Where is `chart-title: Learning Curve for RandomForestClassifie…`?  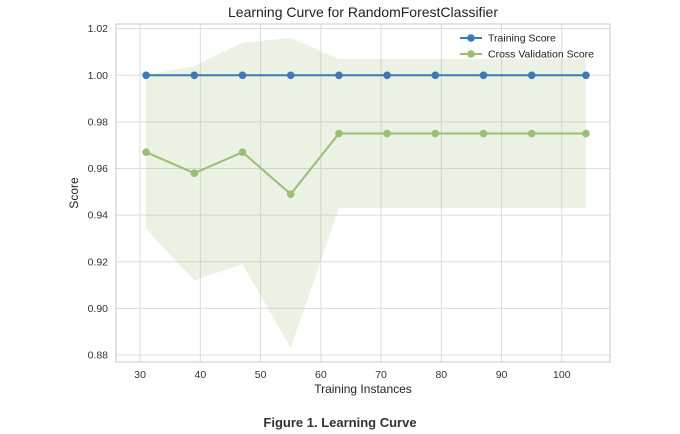 chart-title: Learning Curve for RandomForestClassifie… is located at coordinates (363, 12).